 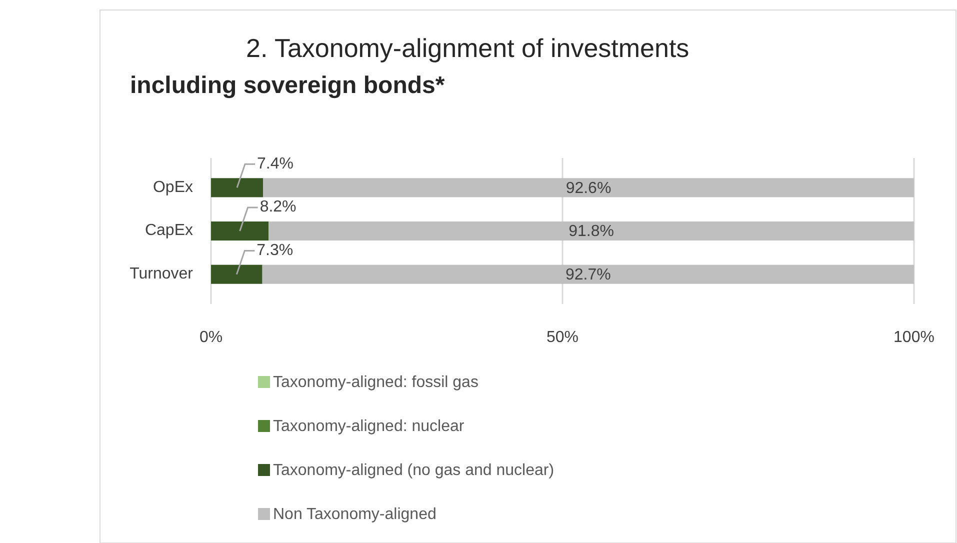 I want to click on legend-label: Taxonomy-aligned: nuclear, so click(x=369, y=427).